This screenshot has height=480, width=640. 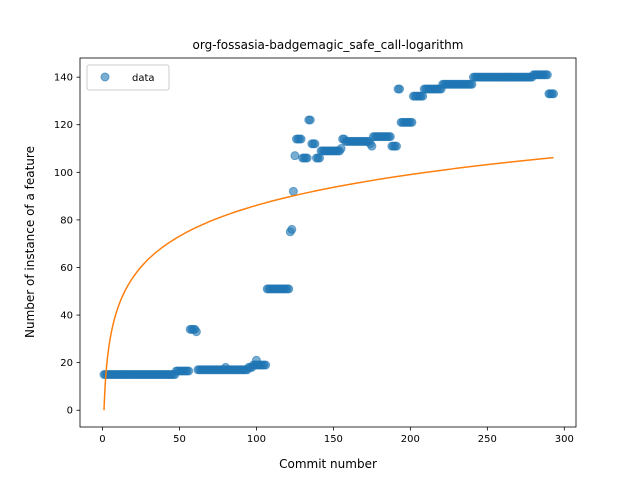 I want to click on y-axis-label: Number of instance of a feature, so click(x=30, y=242).